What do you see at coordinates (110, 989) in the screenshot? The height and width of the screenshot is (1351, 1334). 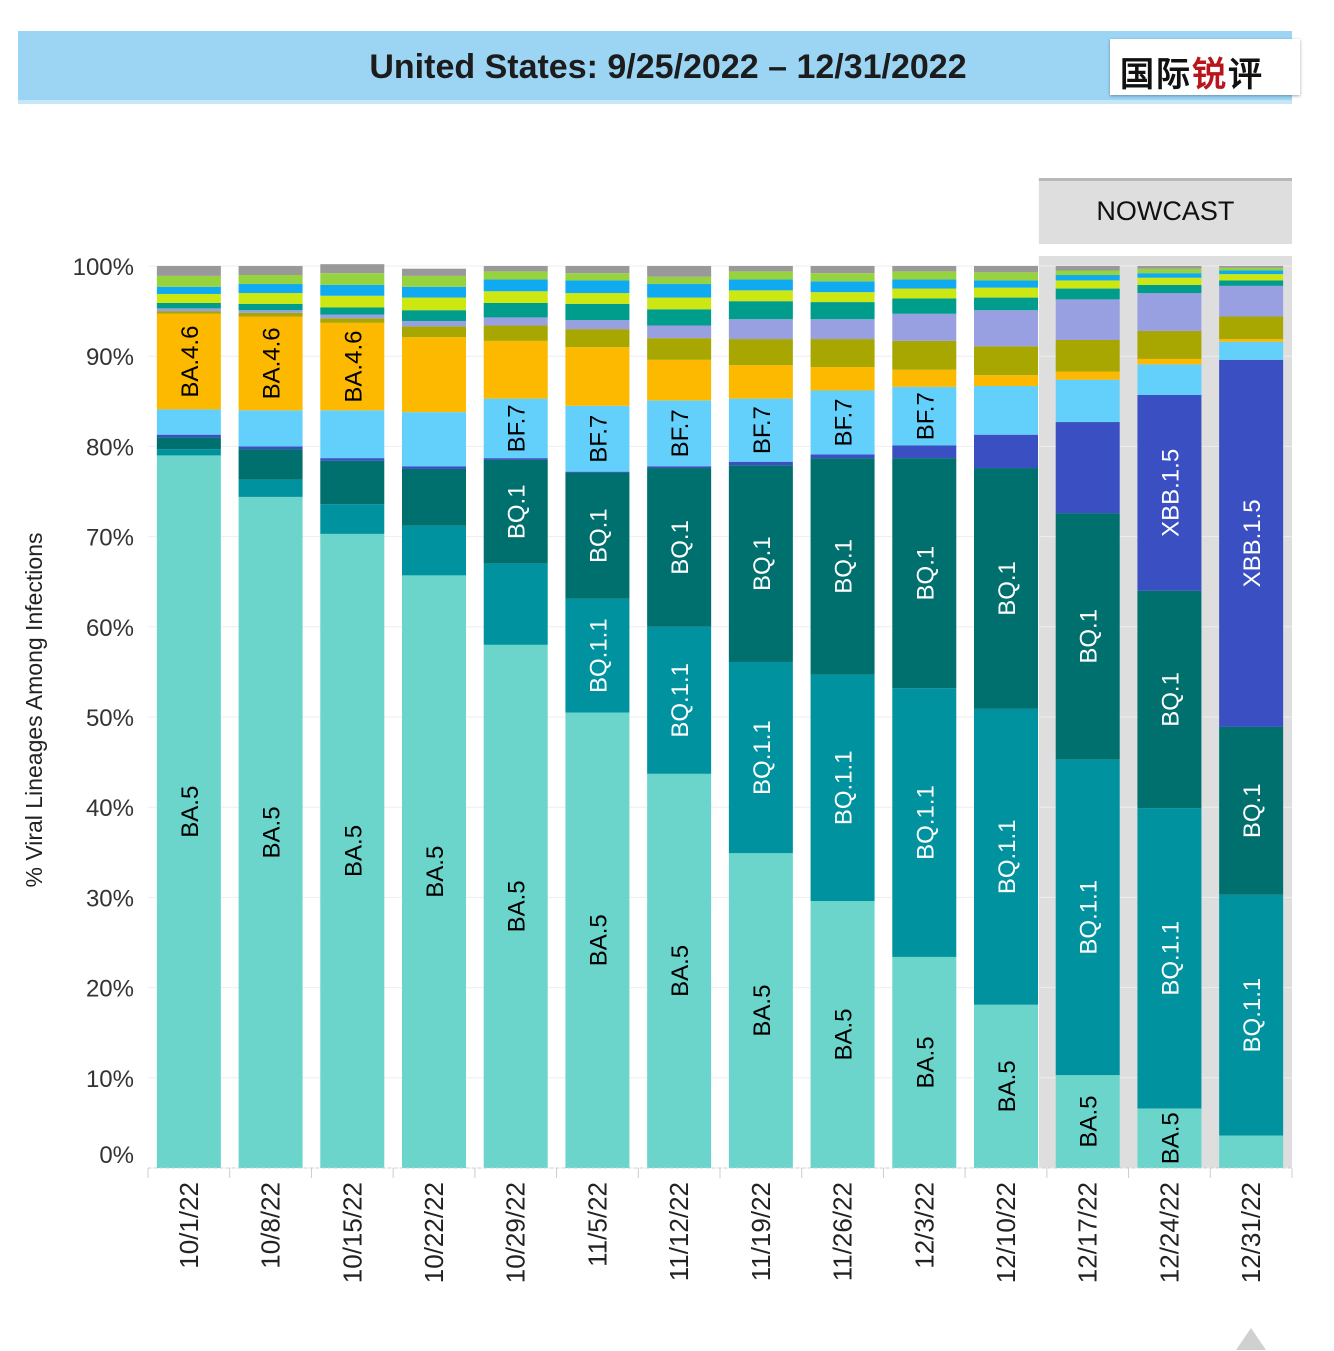 I see `y-tick-label: 20%` at bounding box center [110, 989].